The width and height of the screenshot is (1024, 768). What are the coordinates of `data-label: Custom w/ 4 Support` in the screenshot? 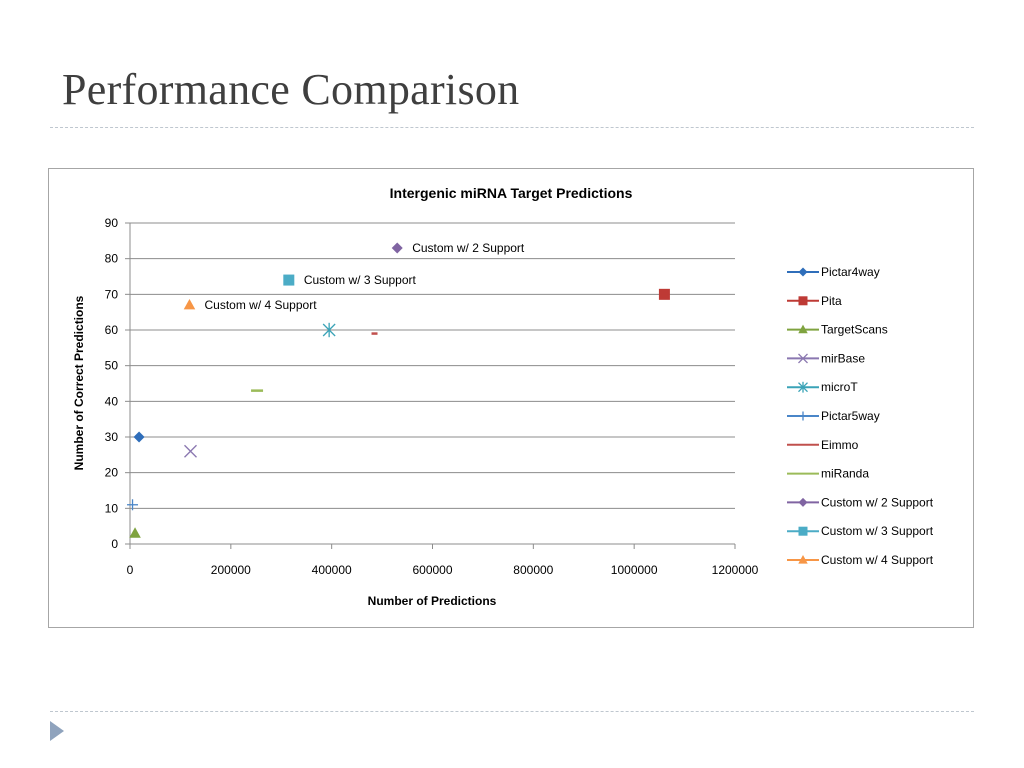 It's located at (260, 305).